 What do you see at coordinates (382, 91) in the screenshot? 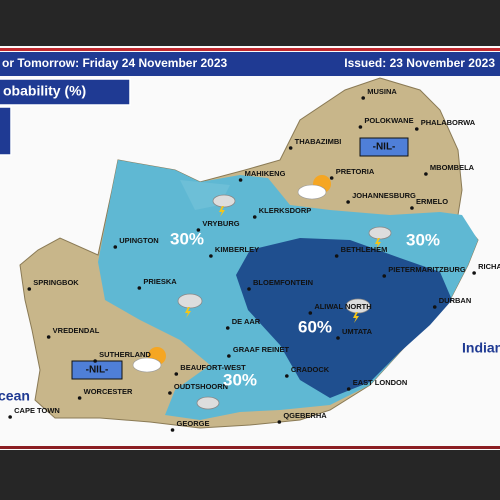
I see `town-label: MUSINA` at bounding box center [382, 91].